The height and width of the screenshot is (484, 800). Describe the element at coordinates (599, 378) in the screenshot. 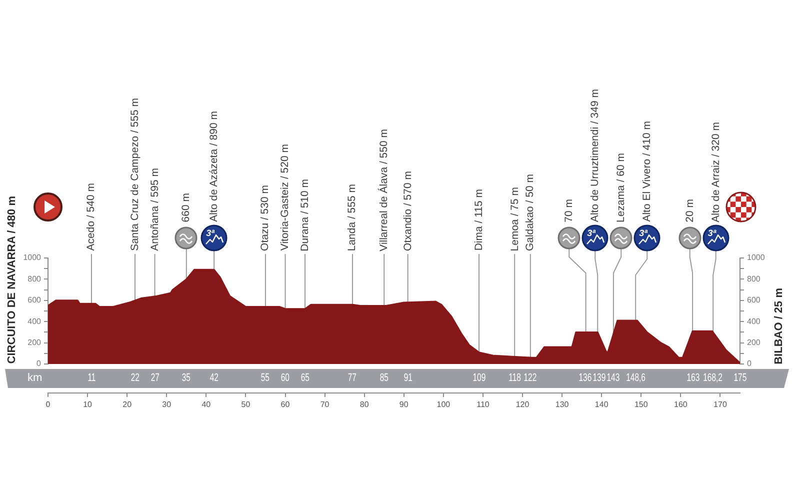

I see `x2-tick-label: 139` at that location.